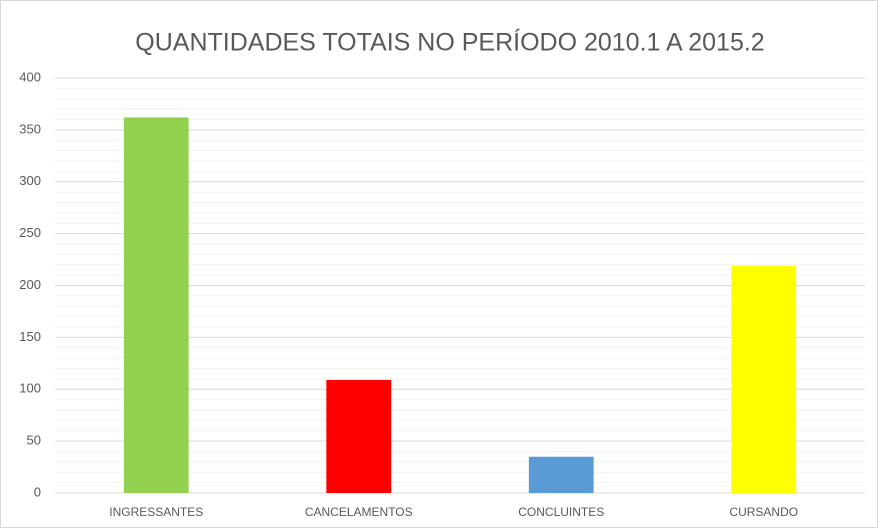 This screenshot has height=528, width=878. I want to click on y-tick-label: 300, so click(30, 180).